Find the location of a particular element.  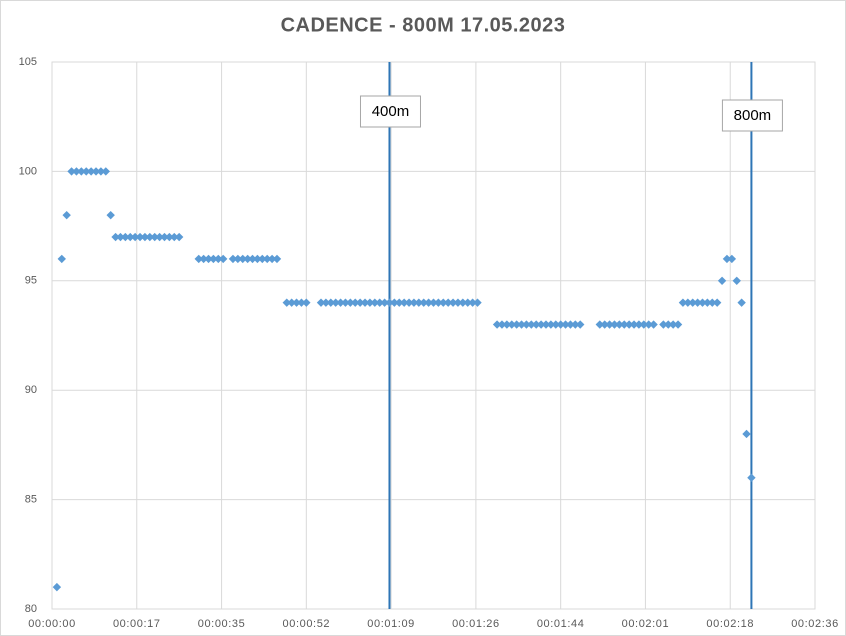

y-tick-label: 85 is located at coordinates (31, 500).